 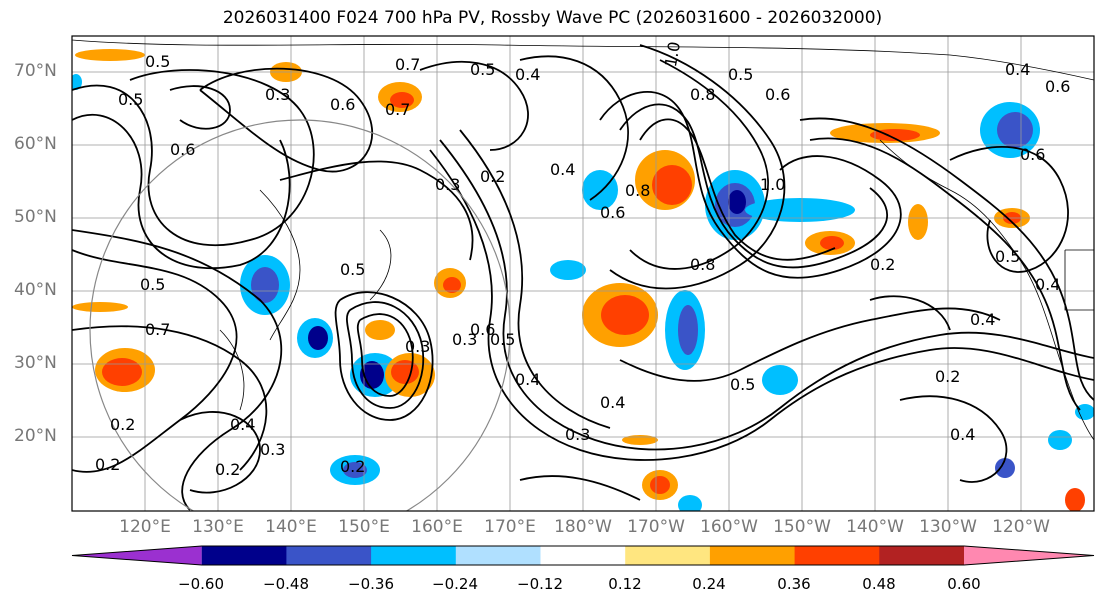 I want to click on lon-label: 170°W, so click(x=656, y=527).